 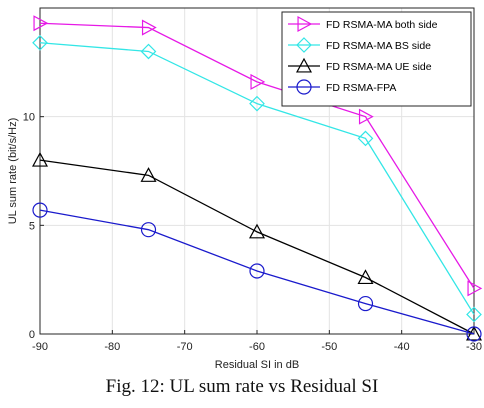 I want to click on y-tick-label: 10, so click(x=29, y=118).